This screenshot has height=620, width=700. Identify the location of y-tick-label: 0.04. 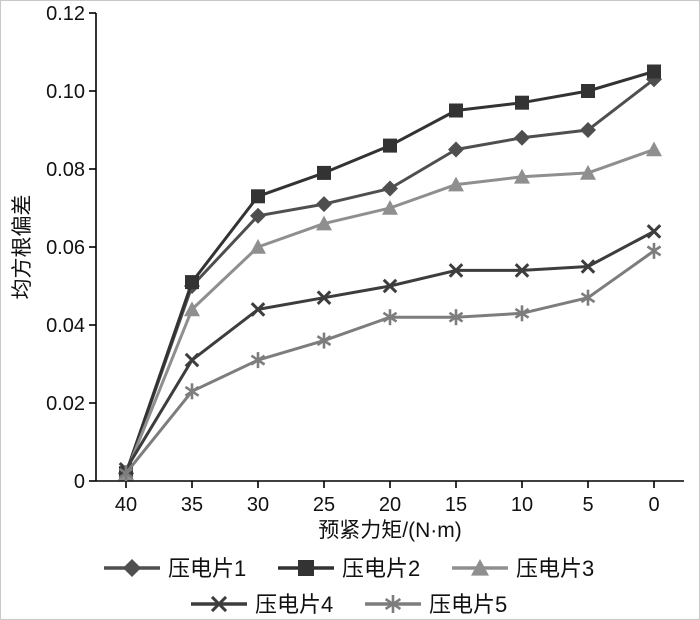
(65, 326).